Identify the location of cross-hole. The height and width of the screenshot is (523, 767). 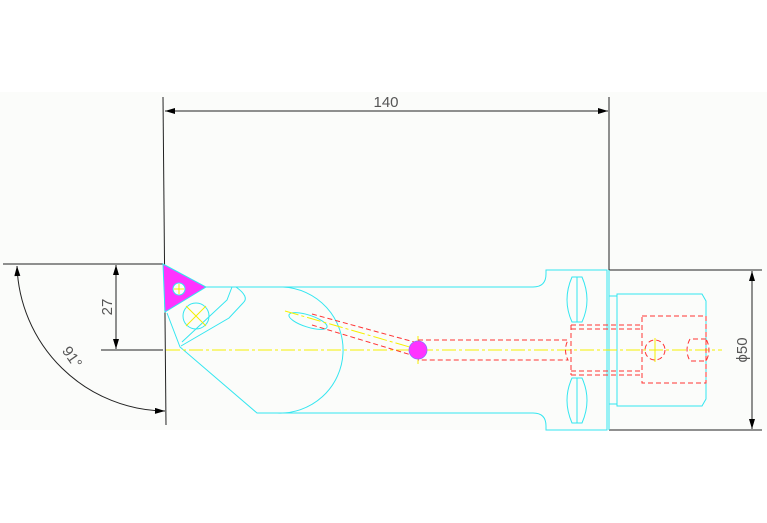
(655, 350).